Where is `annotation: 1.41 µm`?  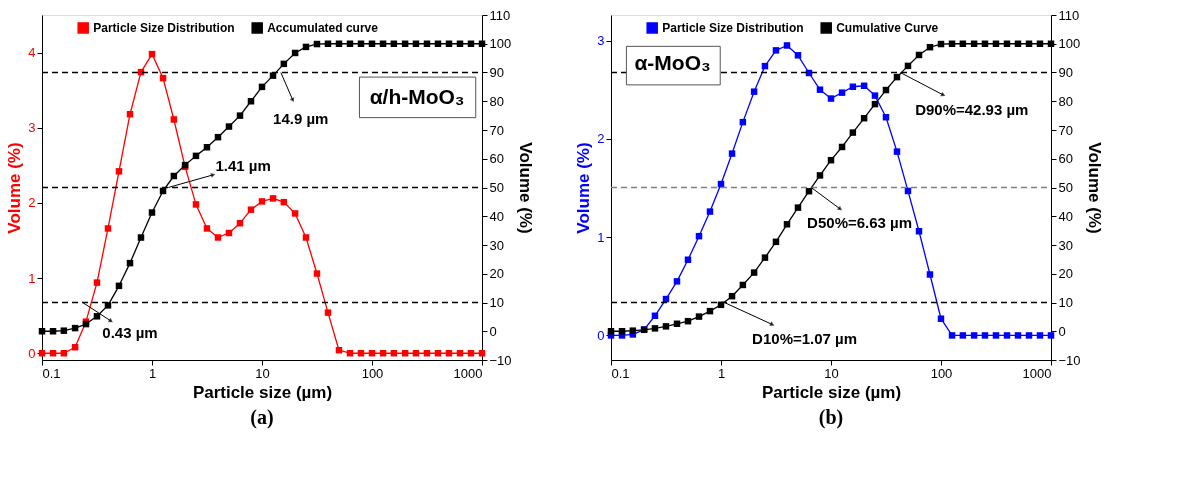
annotation: 1.41 µm is located at coordinates (243, 166).